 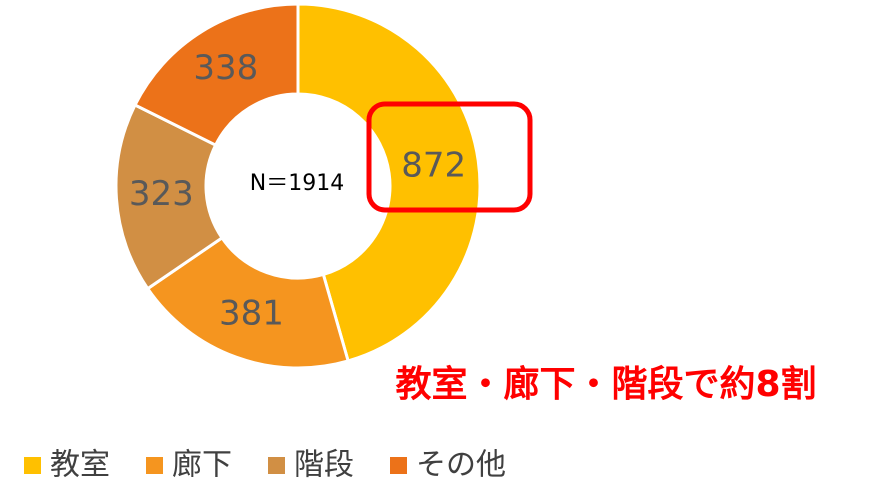 What do you see at coordinates (202, 465) in the screenshot?
I see `legend-label: 廊下` at bounding box center [202, 465].